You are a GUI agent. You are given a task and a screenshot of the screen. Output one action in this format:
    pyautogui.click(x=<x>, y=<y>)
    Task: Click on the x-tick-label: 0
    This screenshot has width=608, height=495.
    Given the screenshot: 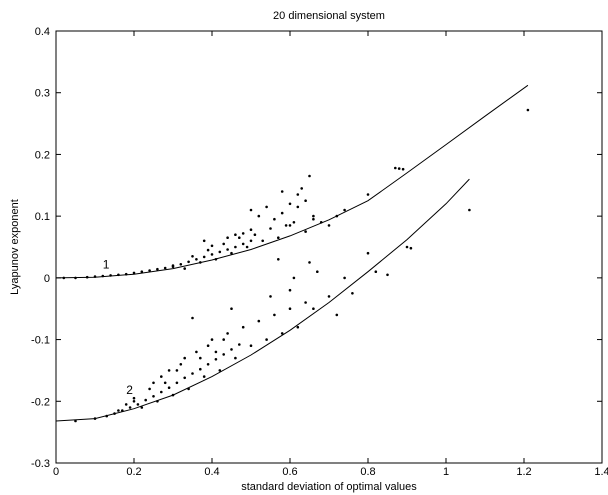 What is the action you would take?
    pyautogui.click(x=56, y=472)
    